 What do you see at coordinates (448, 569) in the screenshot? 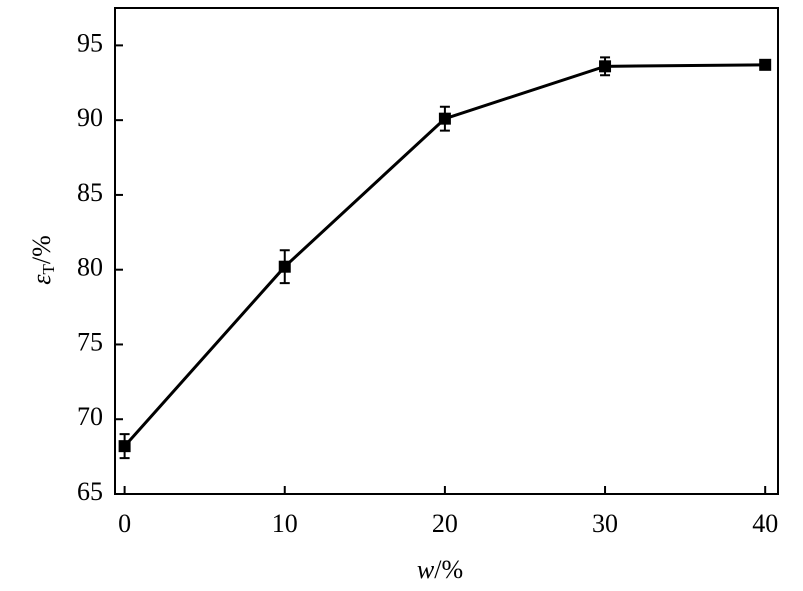
I see `x-label-unit: /%` at bounding box center [448, 569].